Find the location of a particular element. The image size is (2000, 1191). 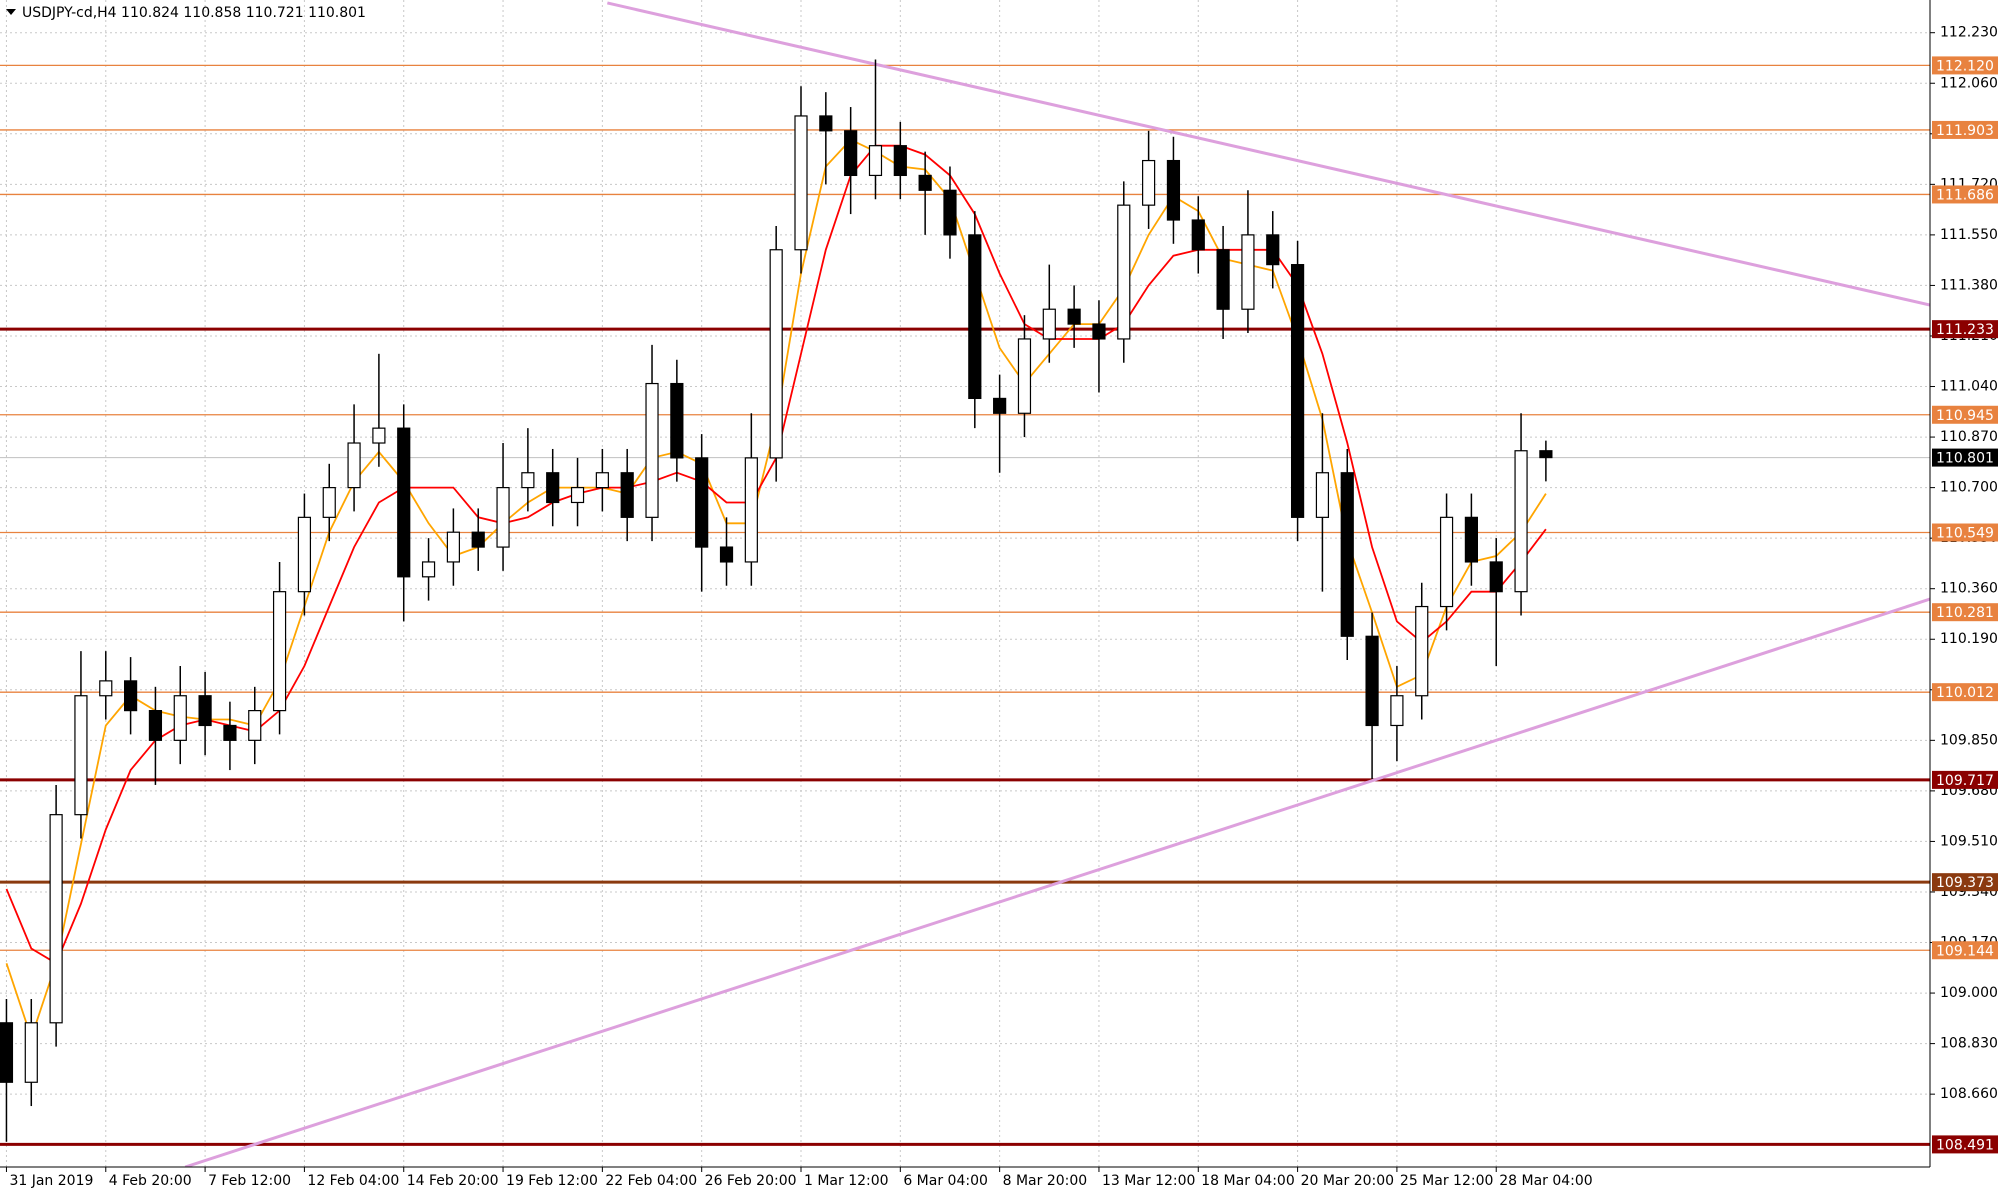

x-tick-label: 13 Mar 12:00 is located at coordinates (1148, 1181).